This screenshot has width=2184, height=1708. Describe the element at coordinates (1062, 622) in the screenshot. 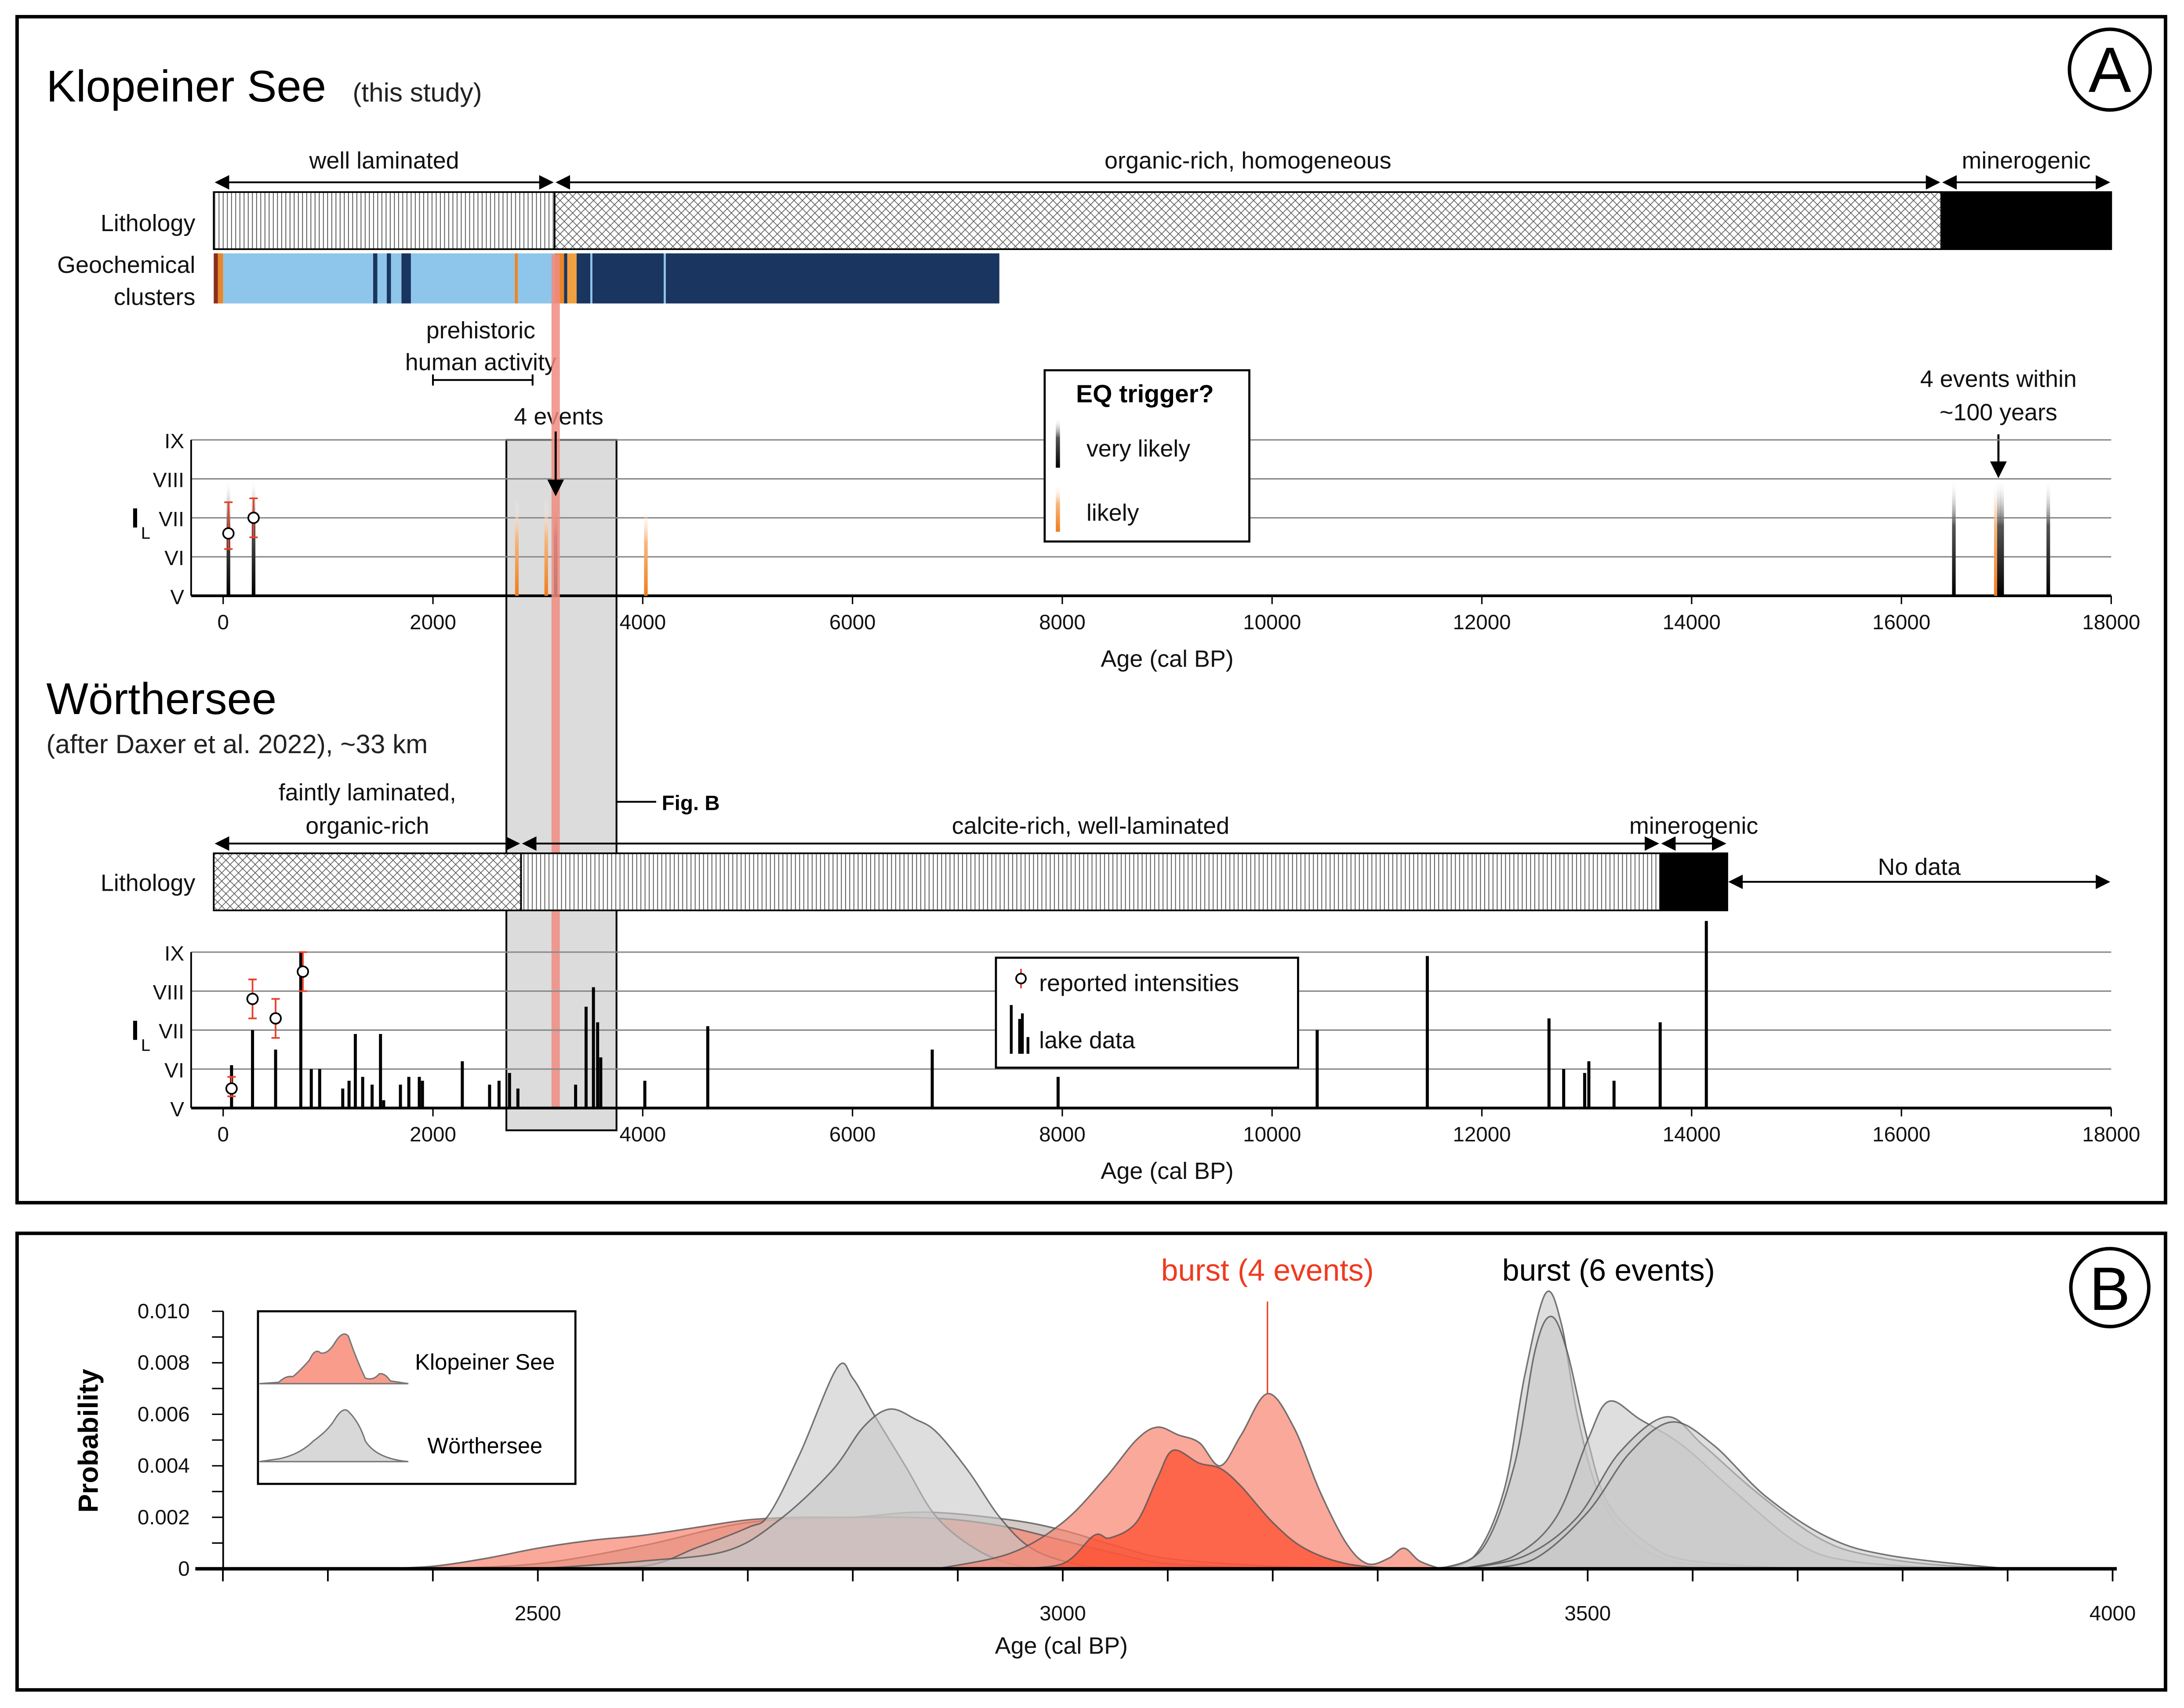

I see `klopeiner-x-tick-label: 8000` at that location.